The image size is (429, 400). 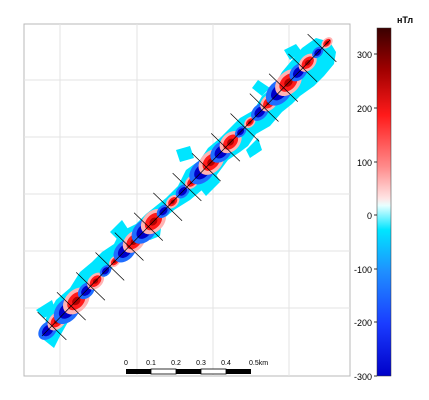 What do you see at coordinates (364, 109) in the screenshot?
I see `colorbar-tick-200: 200` at bounding box center [364, 109].